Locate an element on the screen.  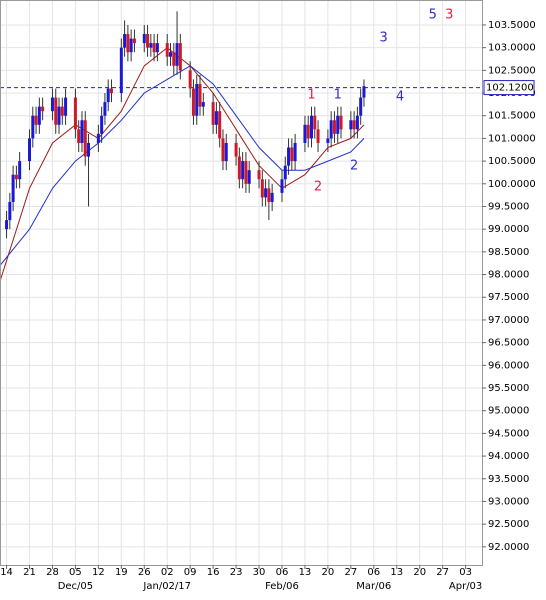
y-tick-label: 101.5000 is located at coordinates (512, 116).